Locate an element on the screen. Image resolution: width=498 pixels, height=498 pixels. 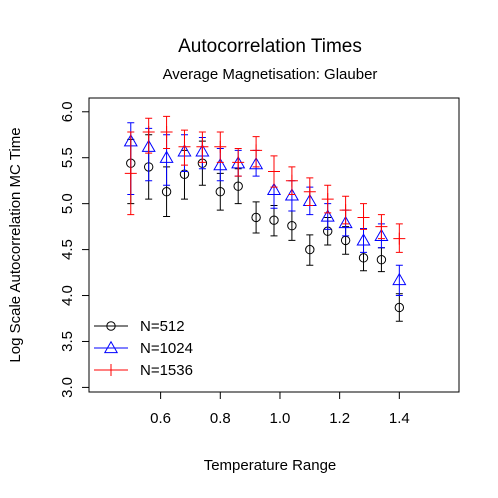
legend-label: N=1536 is located at coordinates (166, 370).